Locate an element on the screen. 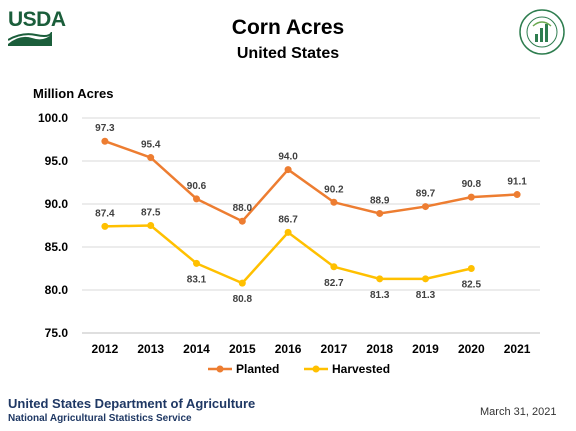 This screenshot has height=431, width=576. data-label-planted: 88.9 is located at coordinates (380, 200).